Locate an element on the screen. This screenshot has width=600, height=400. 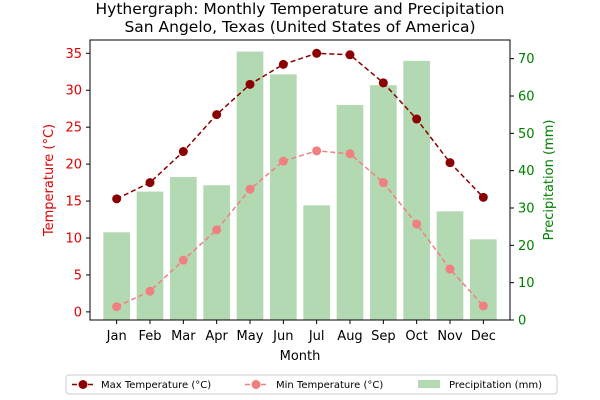
legend-precip-label: Precipitation (mm) is located at coordinates (495, 385).